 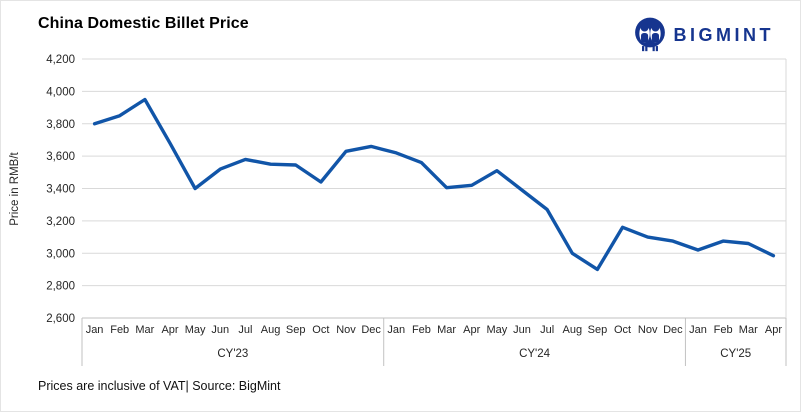 I want to click on y-tick-label: 3,400, so click(x=60, y=190).